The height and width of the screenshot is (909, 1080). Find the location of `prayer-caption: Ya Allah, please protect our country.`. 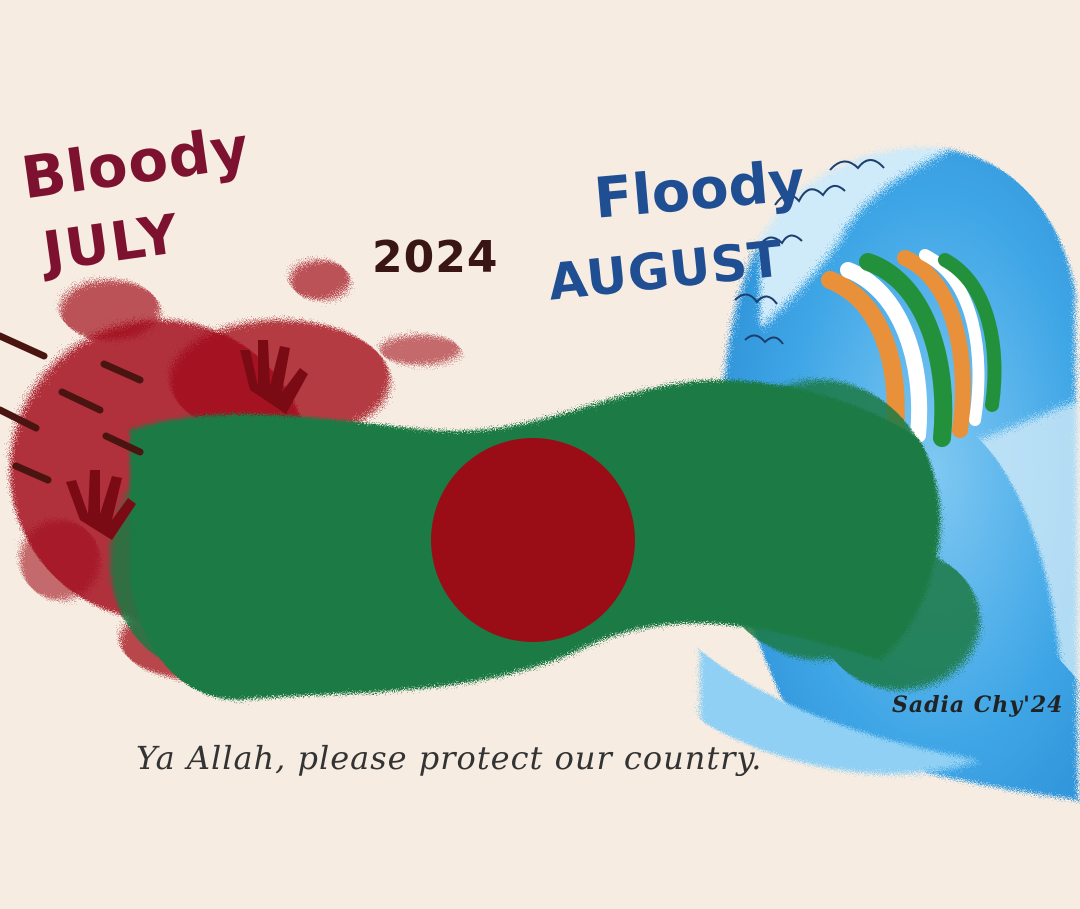

prayer-caption: Ya Allah, please protect our country. is located at coordinates (449, 758).